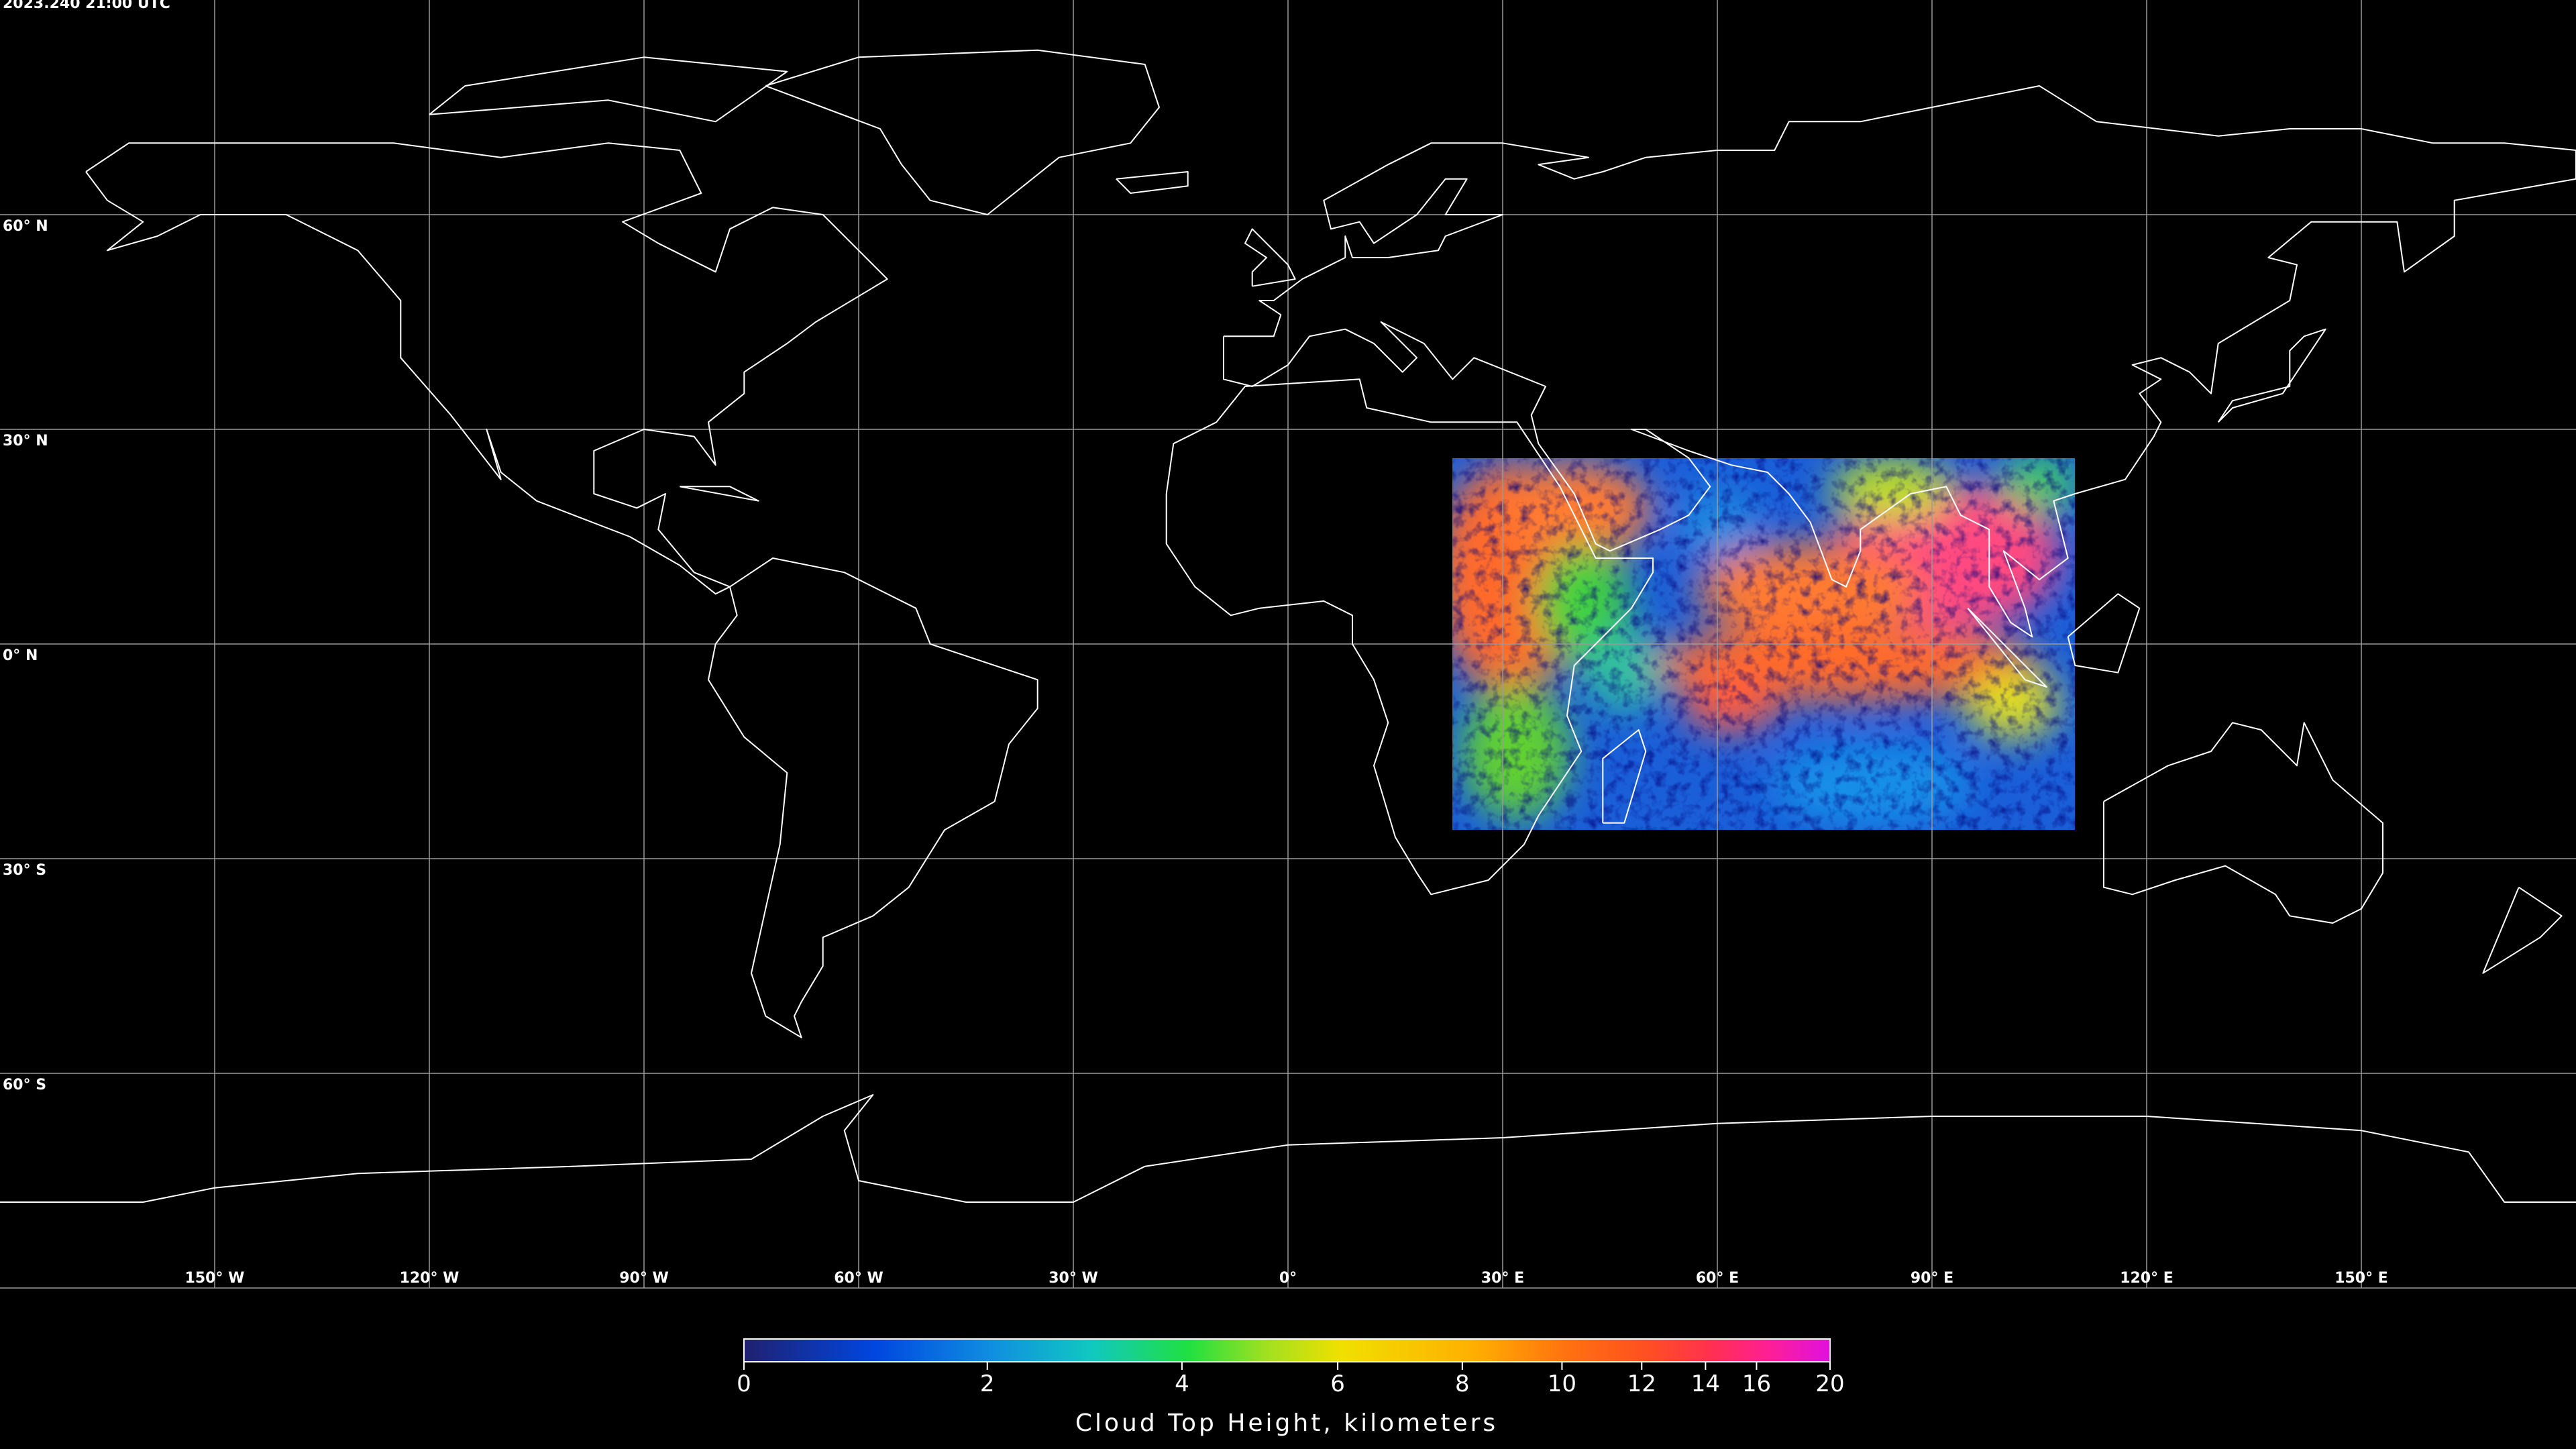  Describe the element at coordinates (24, 870) in the screenshot. I see `latitude-label: 30° S` at that location.